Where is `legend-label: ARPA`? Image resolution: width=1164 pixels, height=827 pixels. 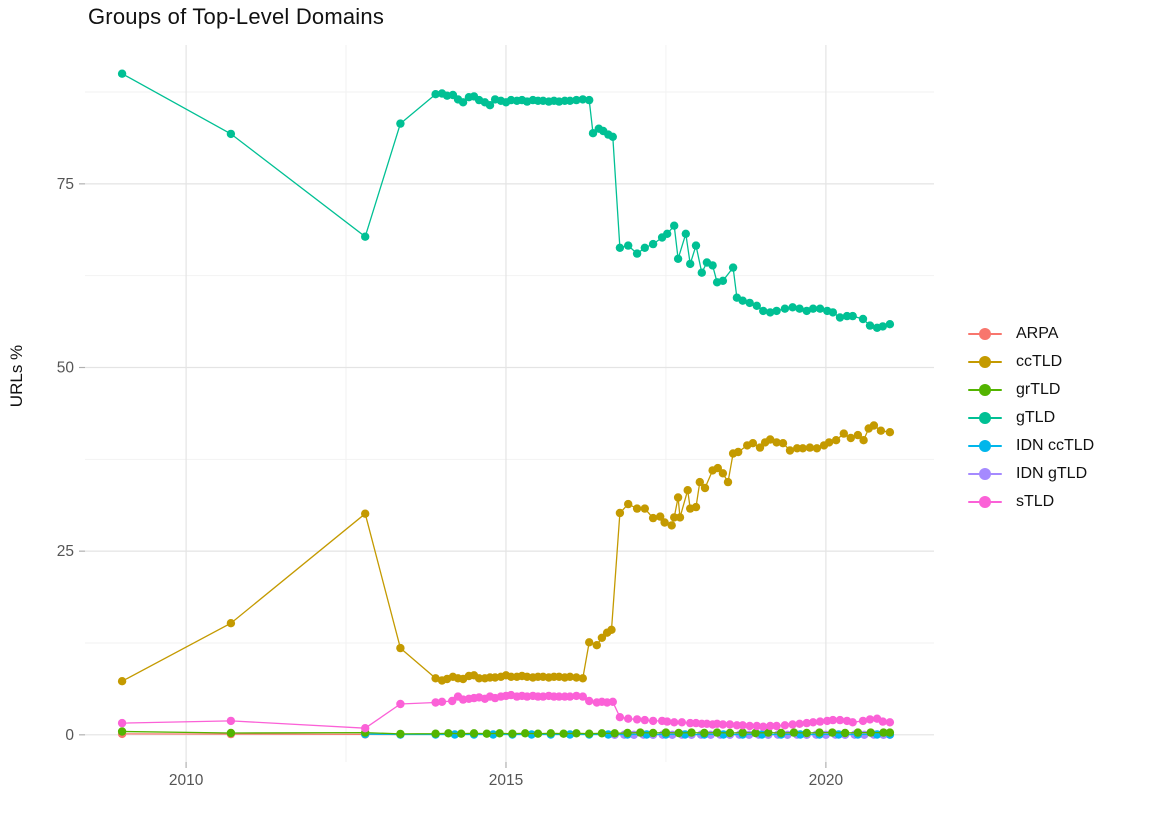 legend-label: ARPA is located at coordinates (1037, 333).